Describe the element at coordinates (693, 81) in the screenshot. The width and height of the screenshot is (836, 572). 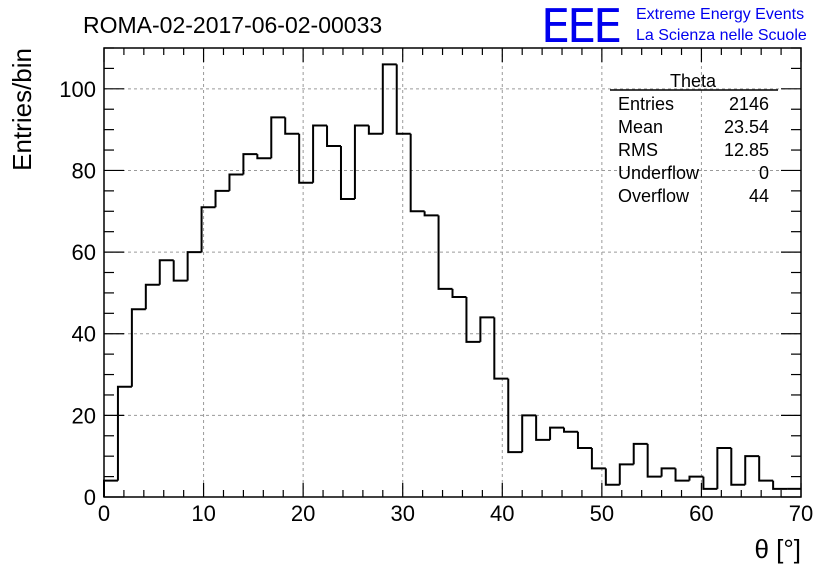
I see `stats-title: Theta` at that location.